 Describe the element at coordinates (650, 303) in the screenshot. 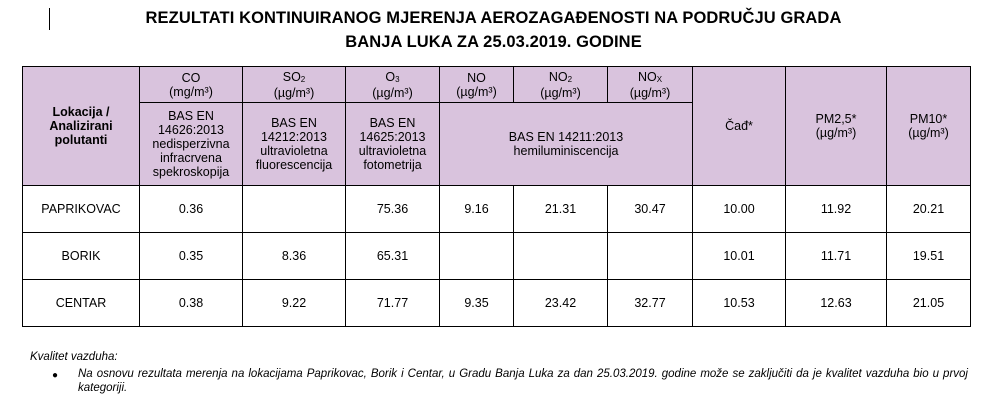

I see `value-cell: 32.77` at that location.